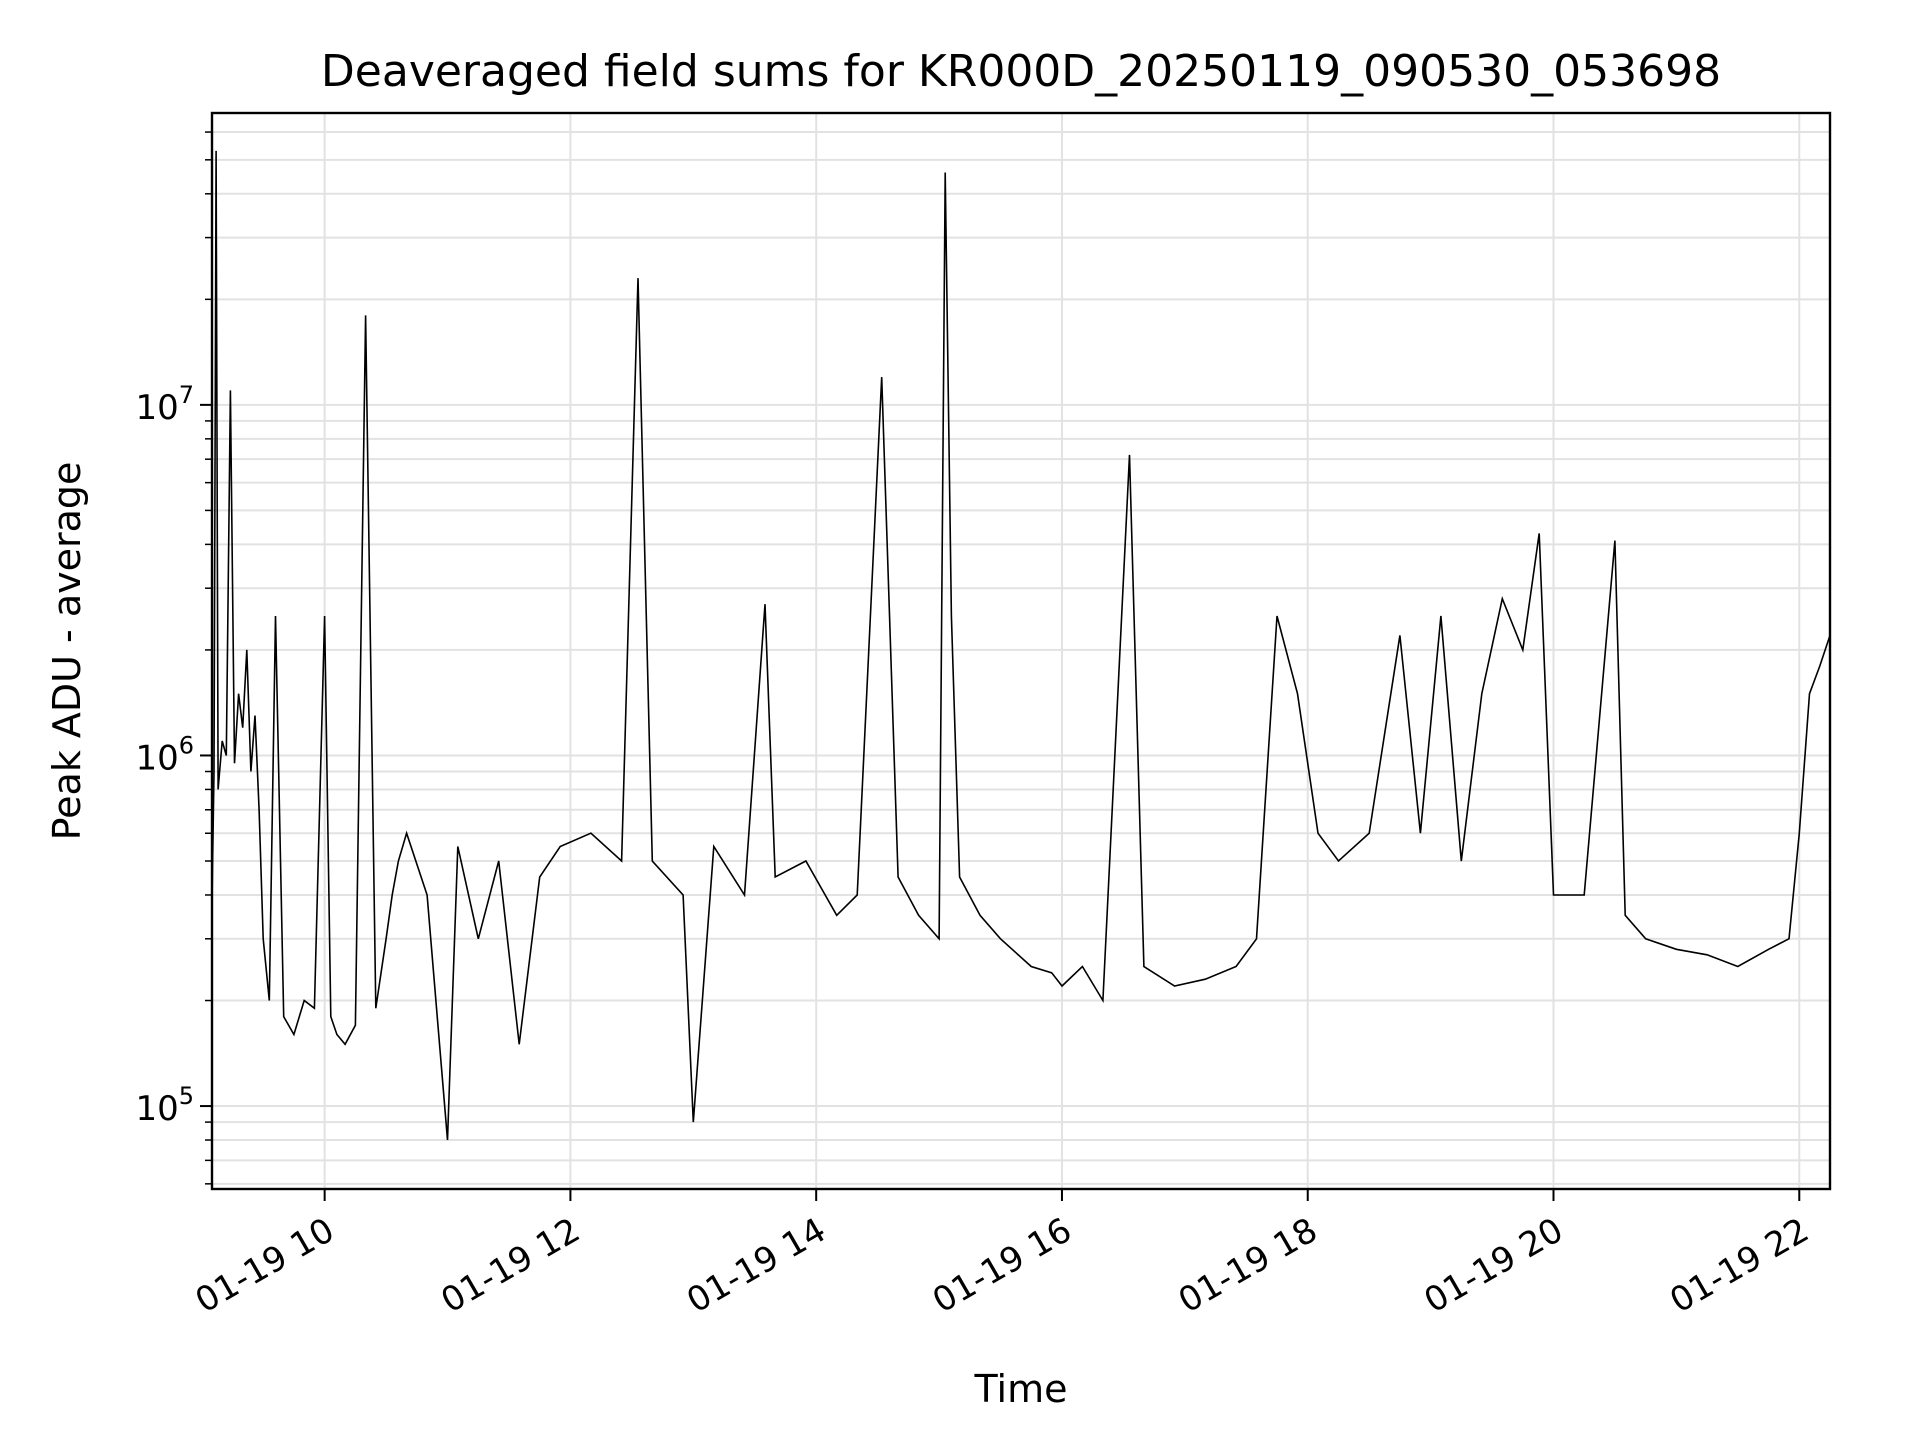 The image size is (1920, 1440). What do you see at coordinates (164, 1105) in the screenshot?
I see `y-tick-label: 10⁵` at bounding box center [164, 1105].